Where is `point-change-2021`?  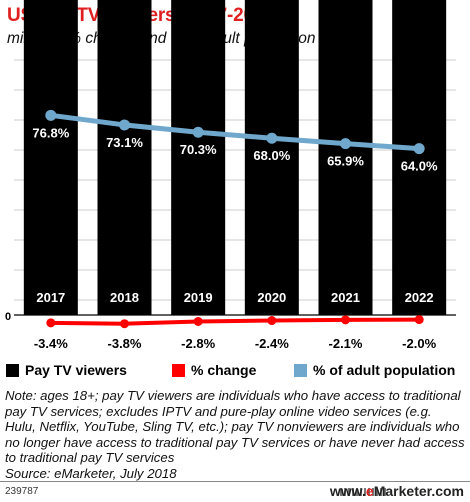
point-change-2021 is located at coordinates (345, 320).